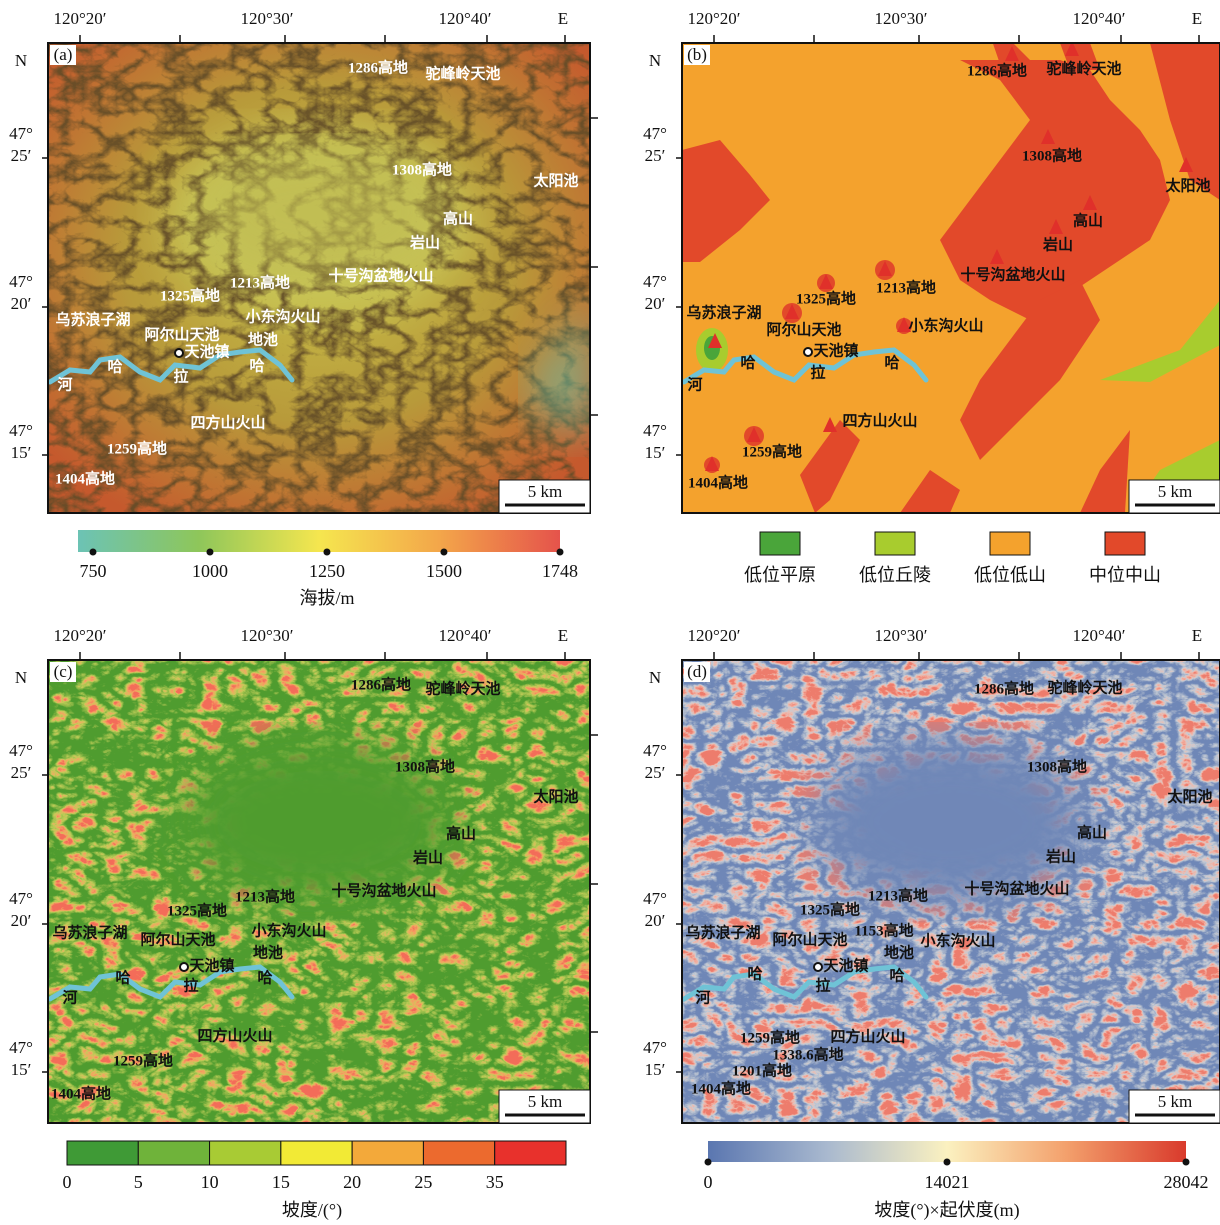  Describe the element at coordinates (263, 339) in the screenshot. I see `place-label: 地池` at that location.